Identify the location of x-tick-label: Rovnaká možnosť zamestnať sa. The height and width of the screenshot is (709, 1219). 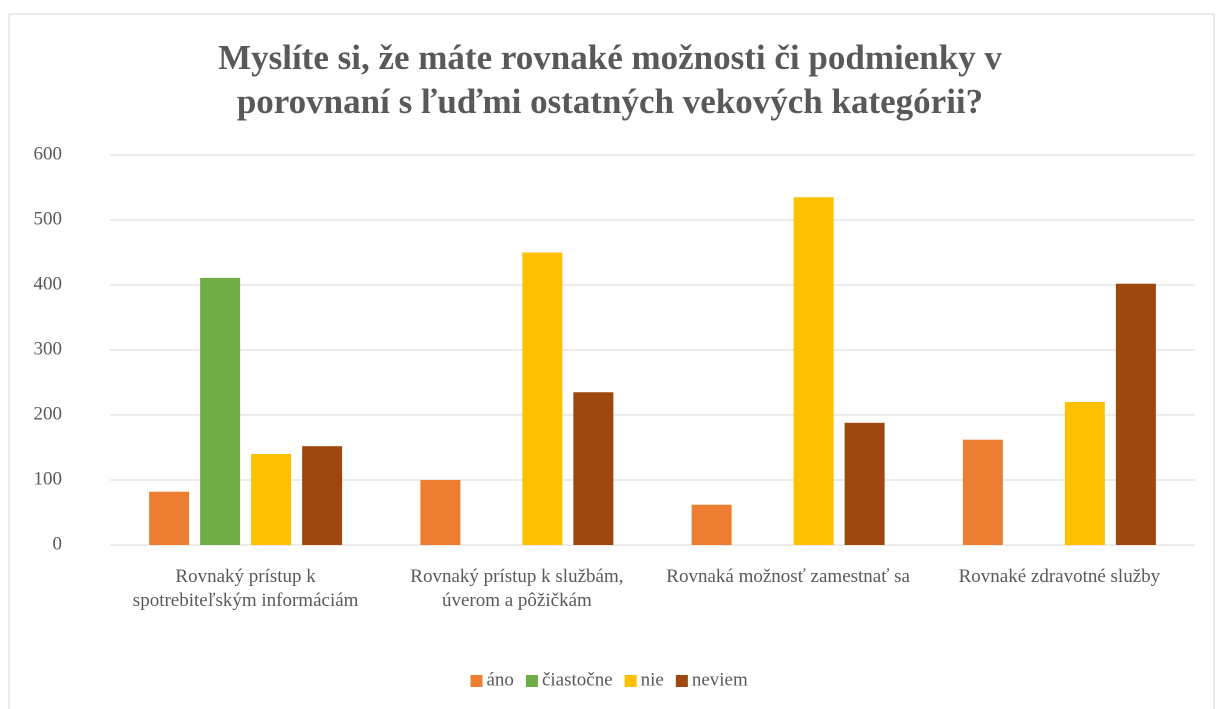
(788, 576).